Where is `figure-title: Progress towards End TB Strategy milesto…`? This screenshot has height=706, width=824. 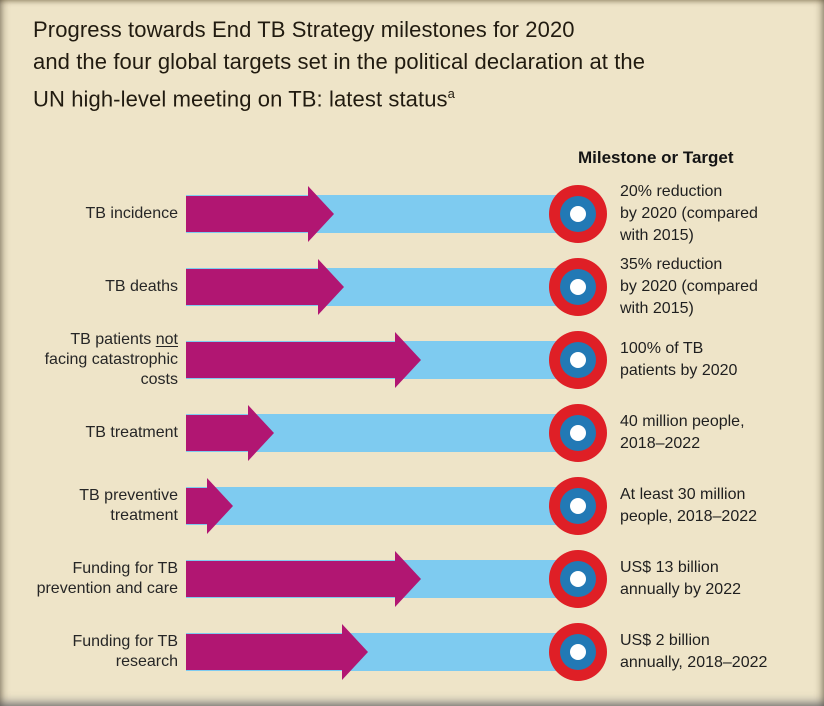 figure-title: Progress towards End TB Strategy milesto… is located at coordinates (339, 64).